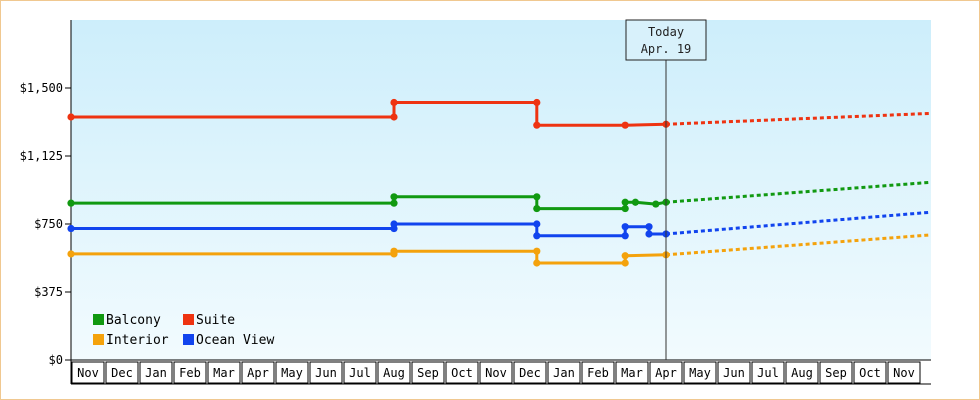 This screenshot has width=980, height=400. Describe the element at coordinates (666, 32) in the screenshot. I see `today-label: Today` at that location.